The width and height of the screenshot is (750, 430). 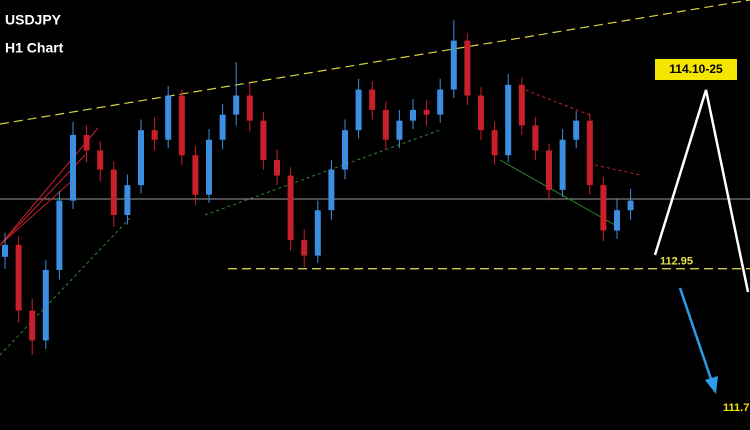 What do you see at coordinates (696, 335) in the screenshot?
I see `forecast-arrow` at bounding box center [696, 335].